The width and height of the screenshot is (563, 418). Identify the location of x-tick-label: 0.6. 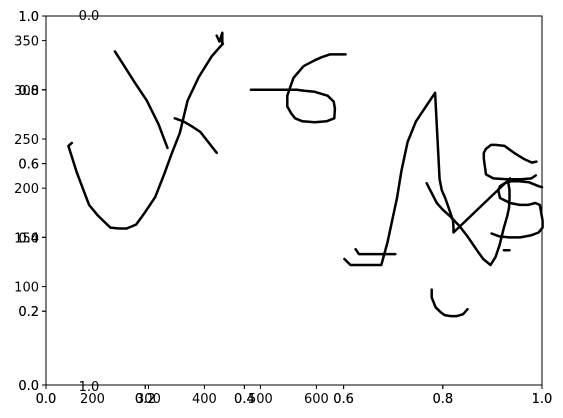
(343, 399).